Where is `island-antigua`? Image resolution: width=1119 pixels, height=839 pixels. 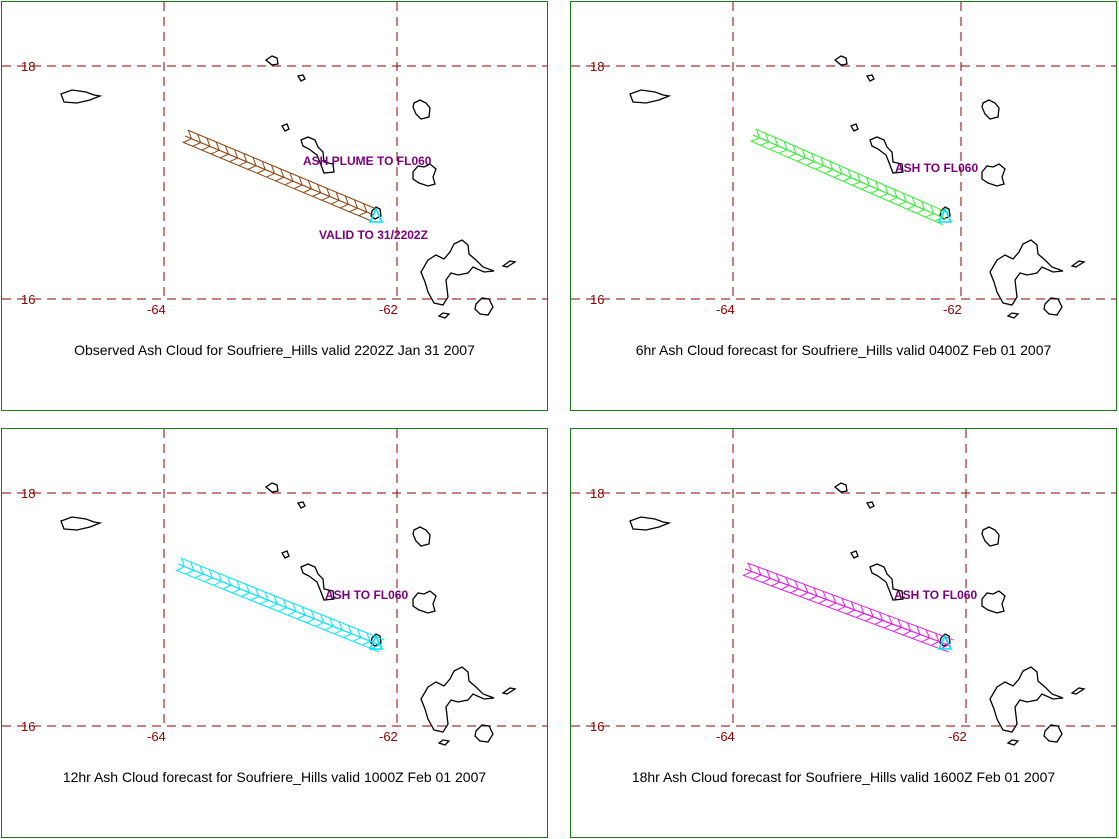 island-antigua is located at coordinates (424, 602).